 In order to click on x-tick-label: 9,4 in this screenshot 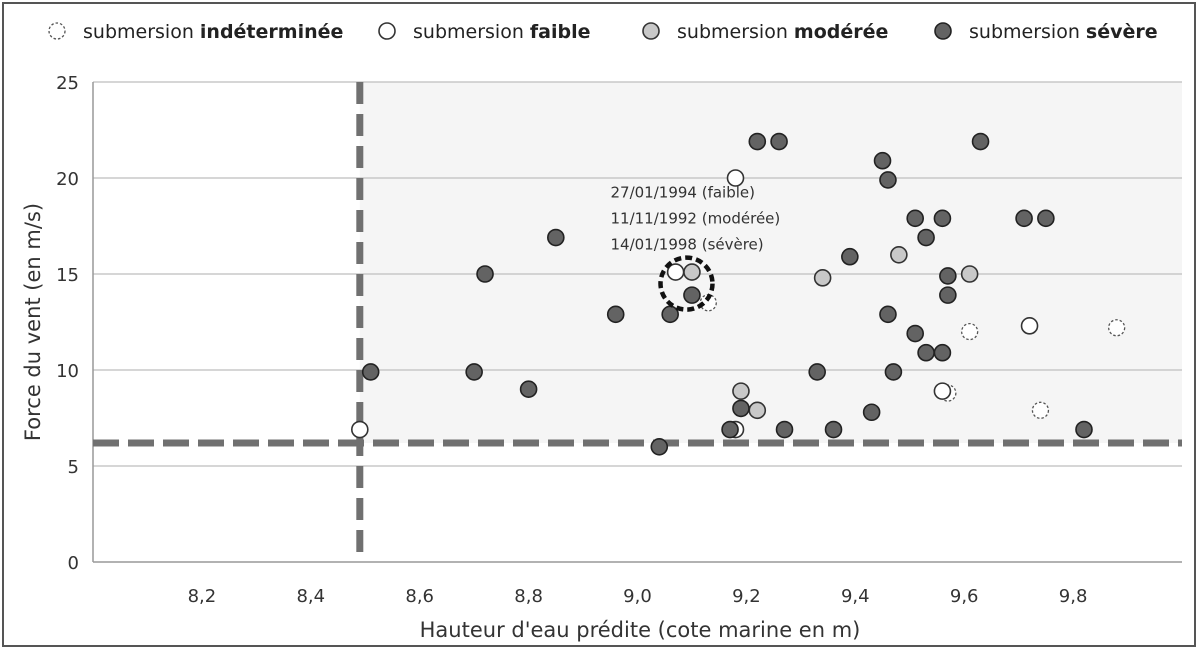, I will do `click(855, 596)`.